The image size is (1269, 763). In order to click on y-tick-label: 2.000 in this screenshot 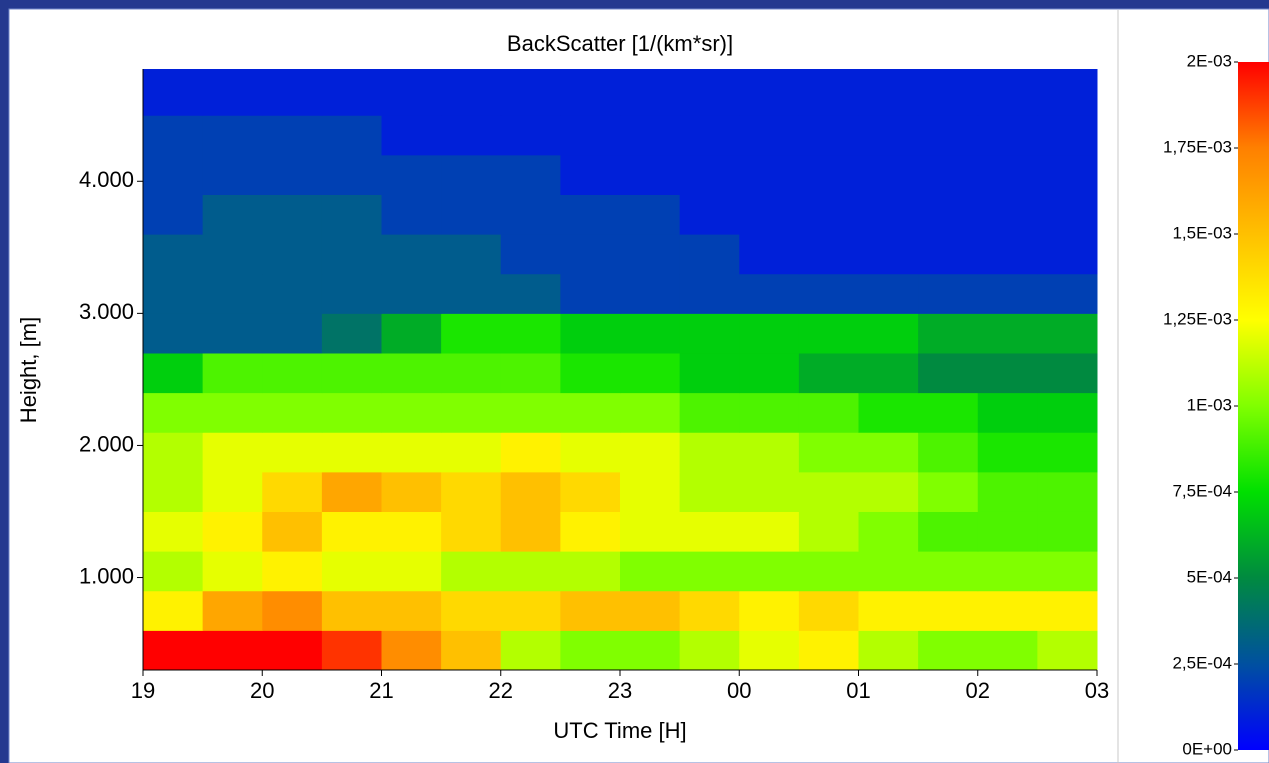, I will do `click(106, 443)`.